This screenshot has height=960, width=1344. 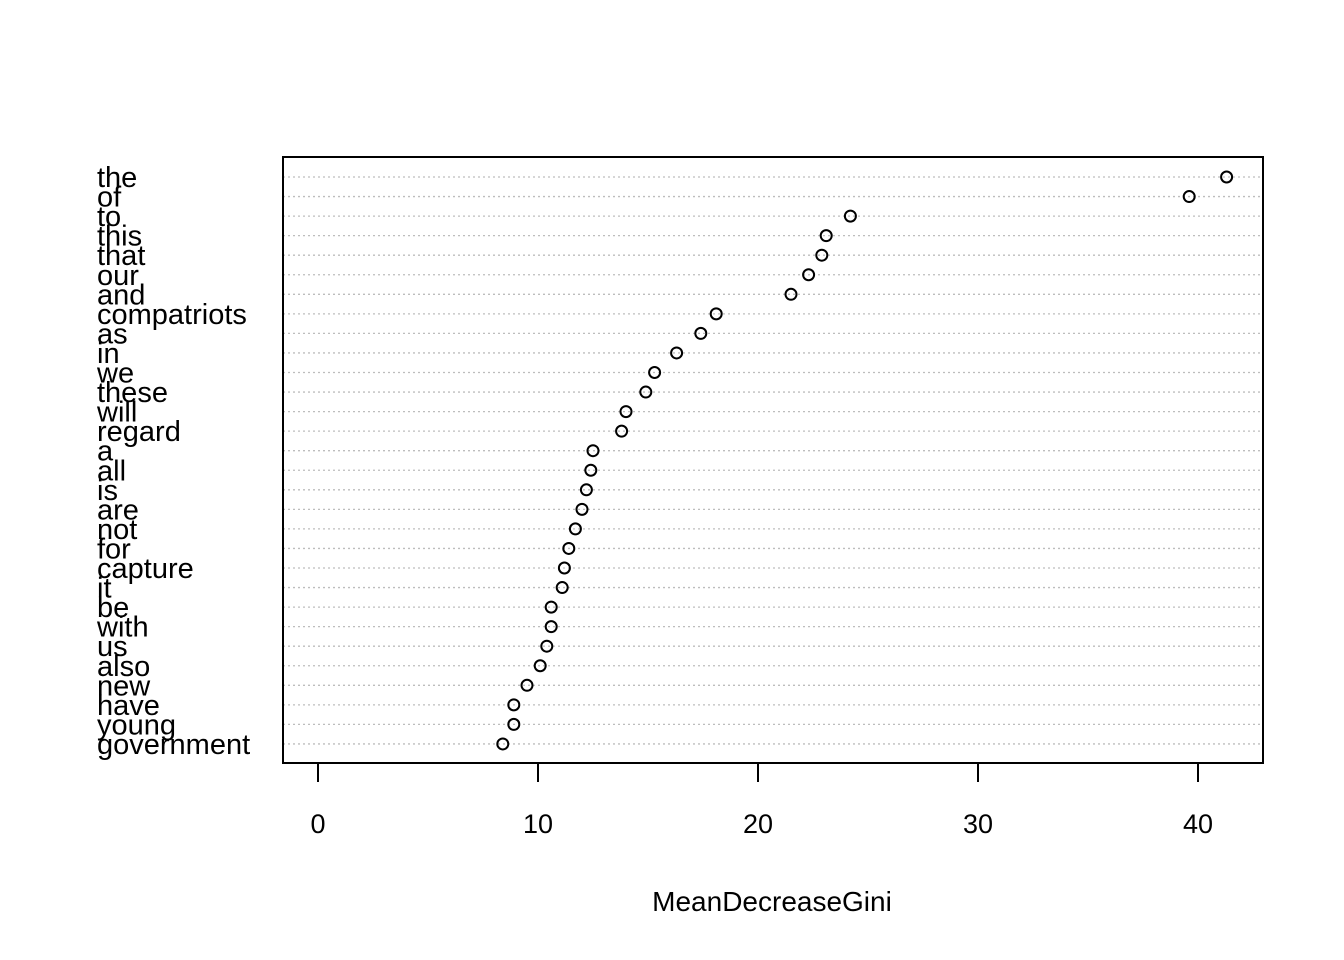 I want to click on category-label: also, so click(x=123, y=667).